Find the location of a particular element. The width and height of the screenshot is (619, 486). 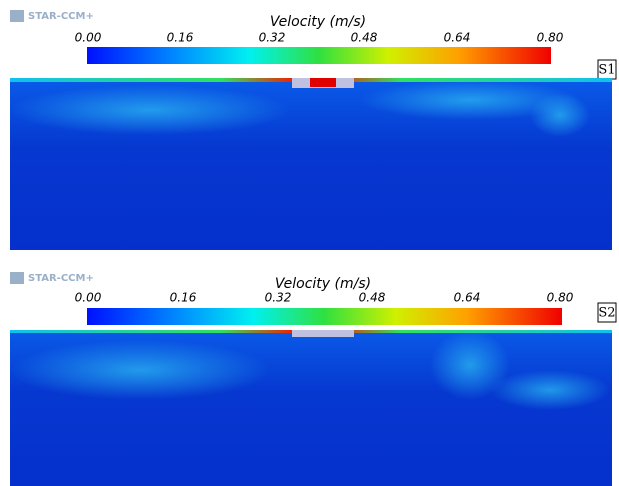

inlet-core is located at coordinates (323, 82).